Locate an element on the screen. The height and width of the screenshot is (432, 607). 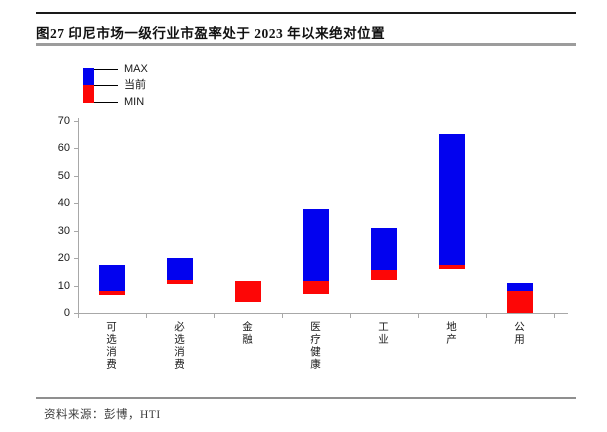
figure-title: 图27 印尼市场一级行业市盈率处于 2023 年以来绝对位置 is located at coordinates (211, 33).